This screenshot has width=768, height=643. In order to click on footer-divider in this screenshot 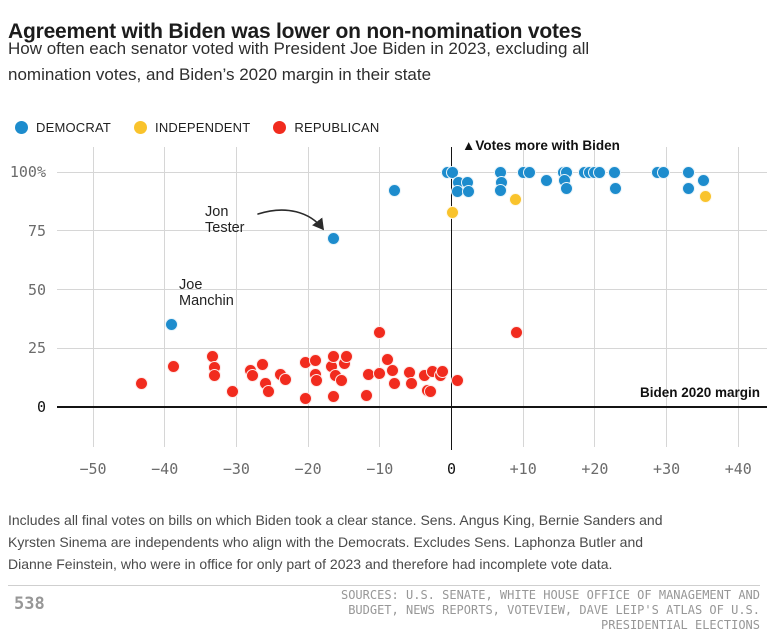, I will do `click(384, 585)`.